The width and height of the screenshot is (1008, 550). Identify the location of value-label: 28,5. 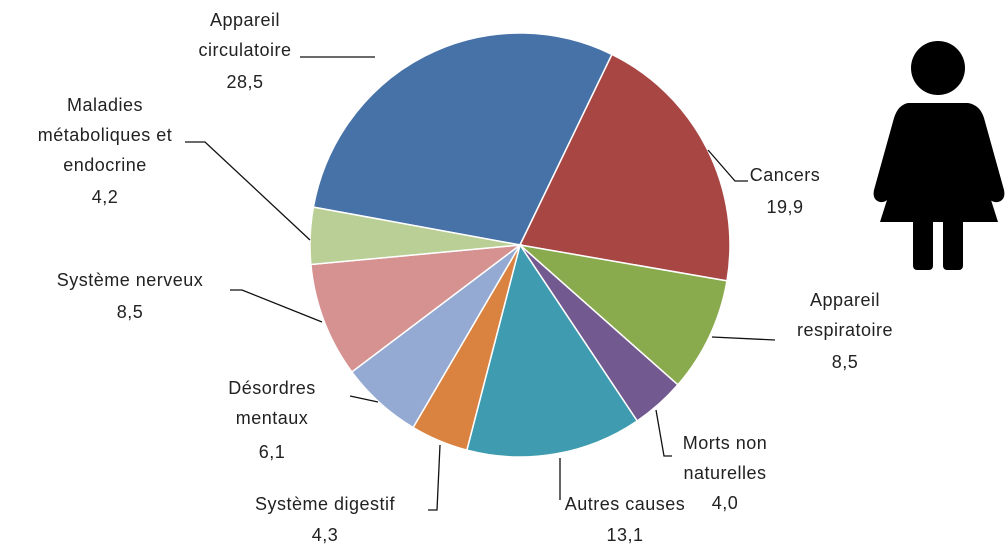
(245, 82).